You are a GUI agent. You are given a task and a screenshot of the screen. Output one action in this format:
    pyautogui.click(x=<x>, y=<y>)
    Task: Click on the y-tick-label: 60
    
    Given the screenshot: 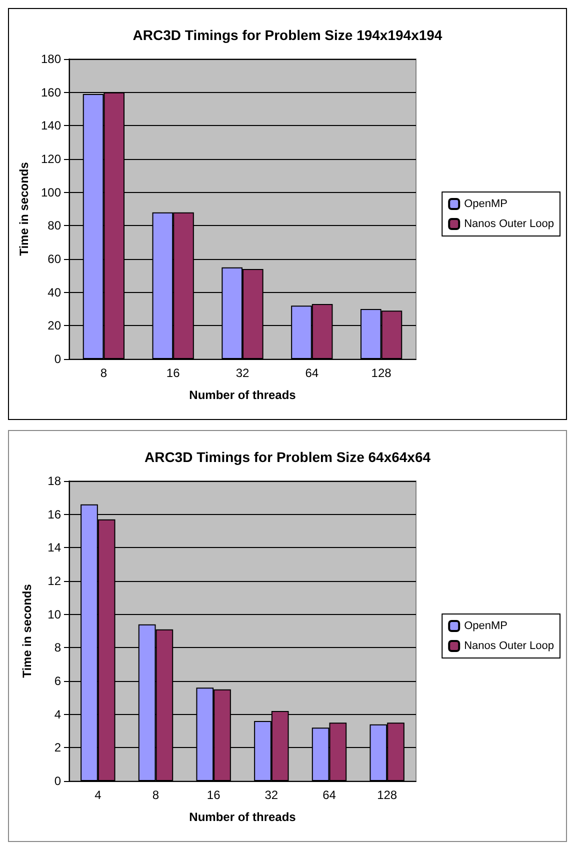 What is the action you would take?
    pyautogui.click(x=55, y=259)
    